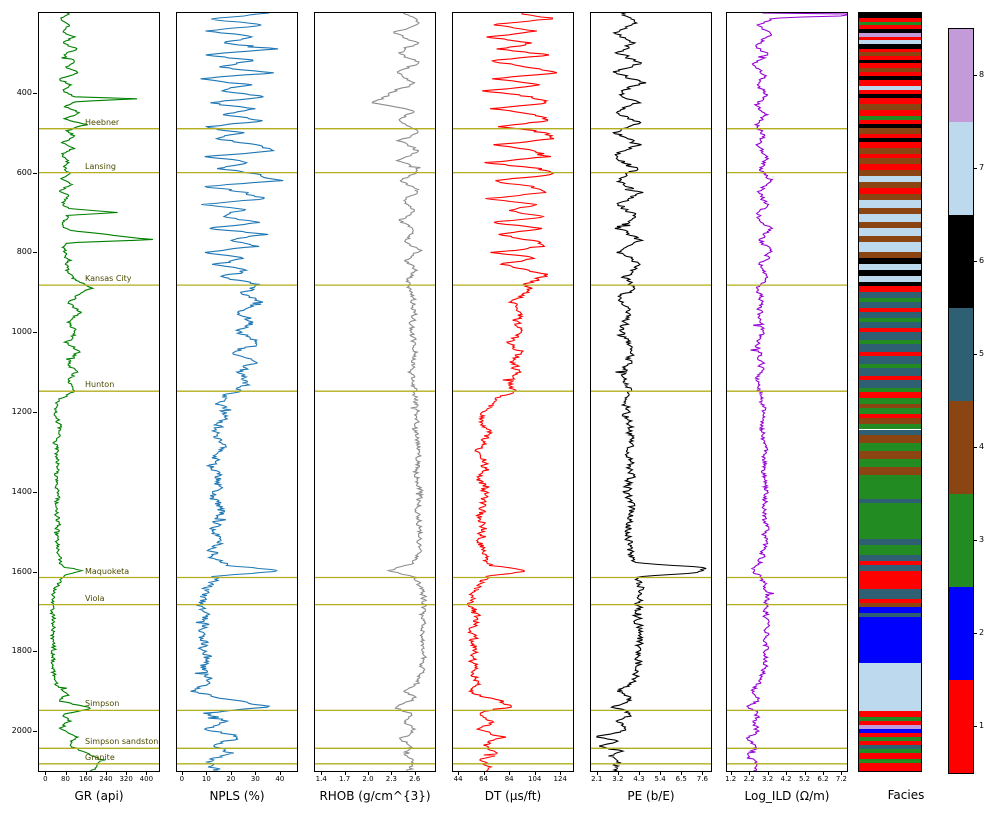 Image resolution: width=1008 pixels, height=820 pixels. I want to click on x-axis-label-log-ild: Log_ILD (Ω/m), so click(787, 796).